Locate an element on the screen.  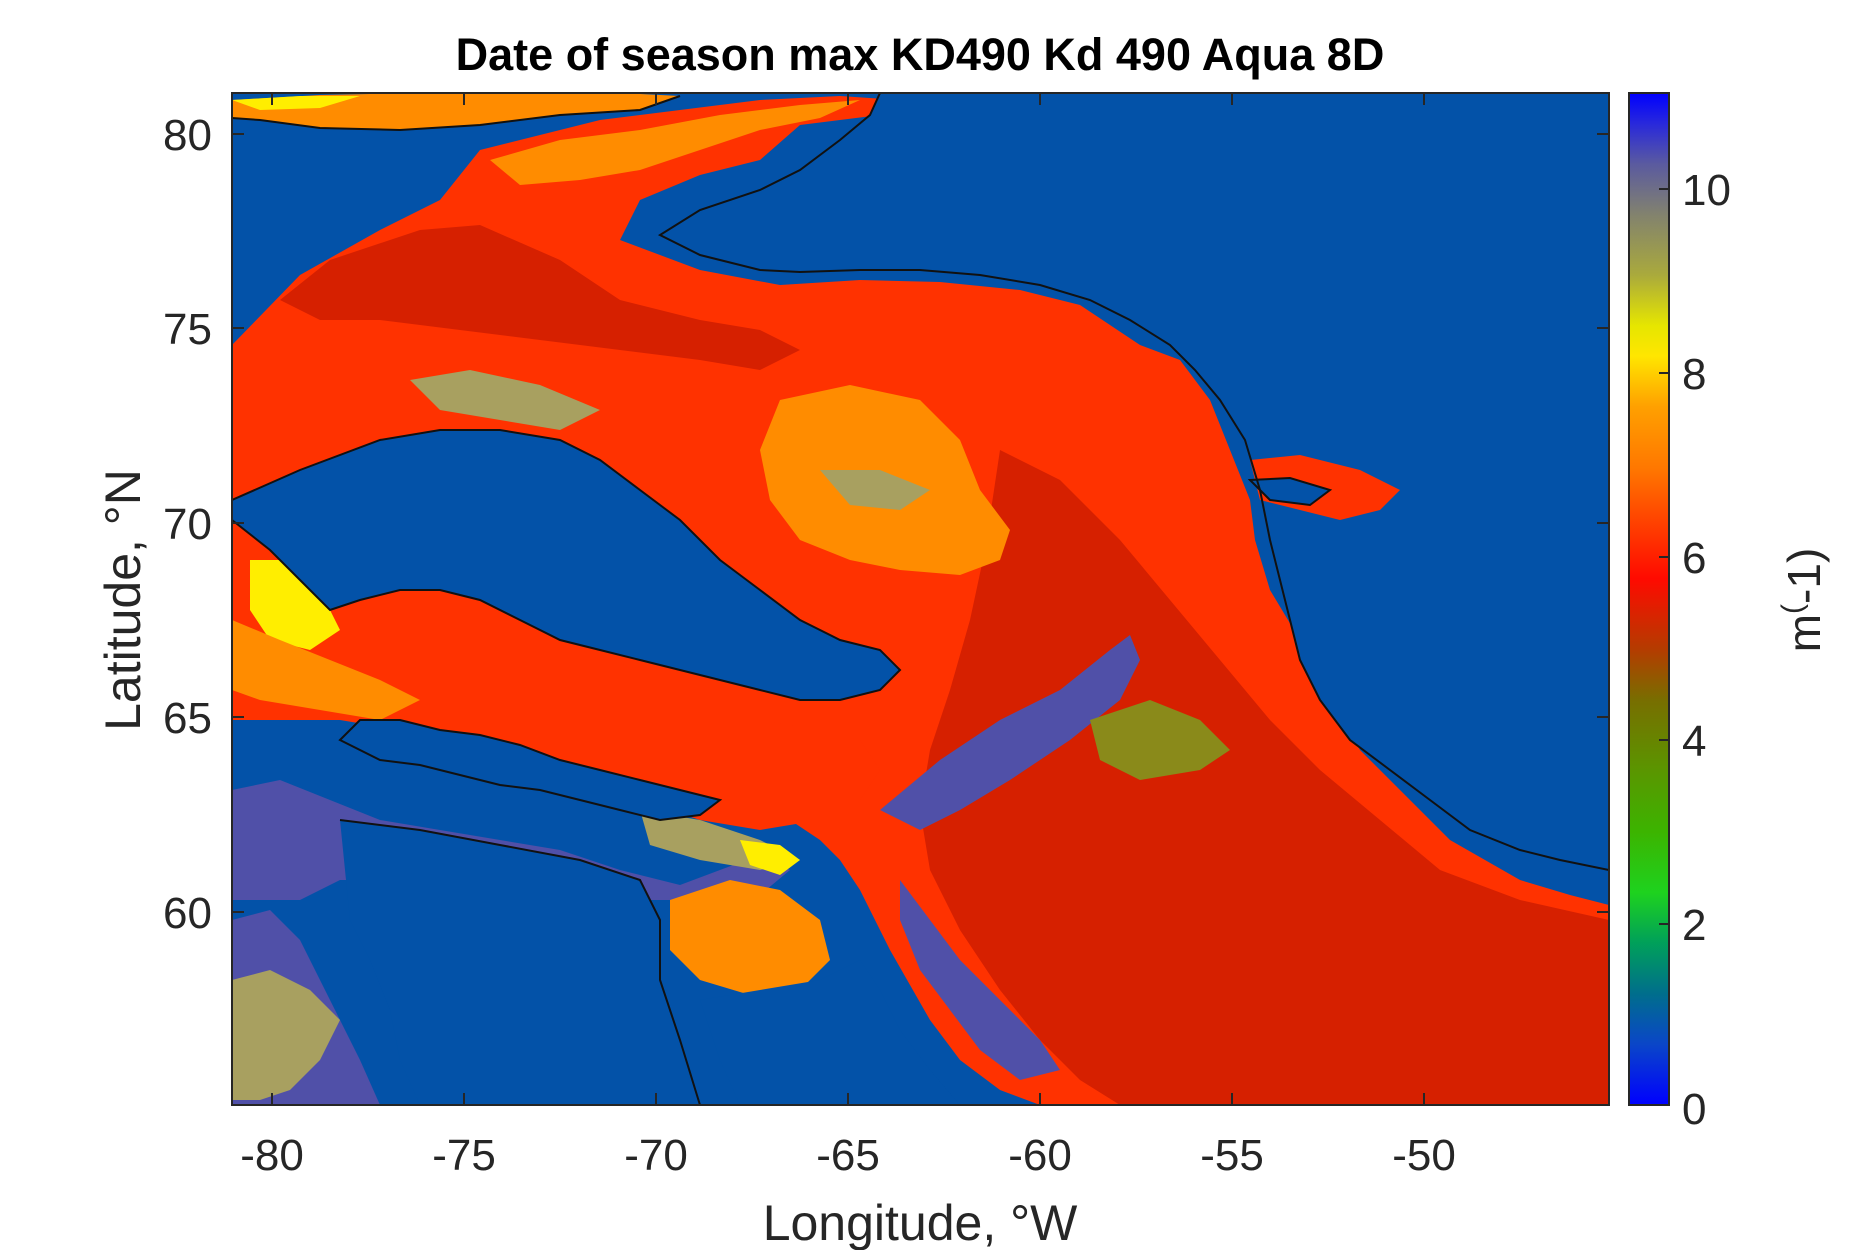
north-channel-orange is located at coordinates (456, 111).